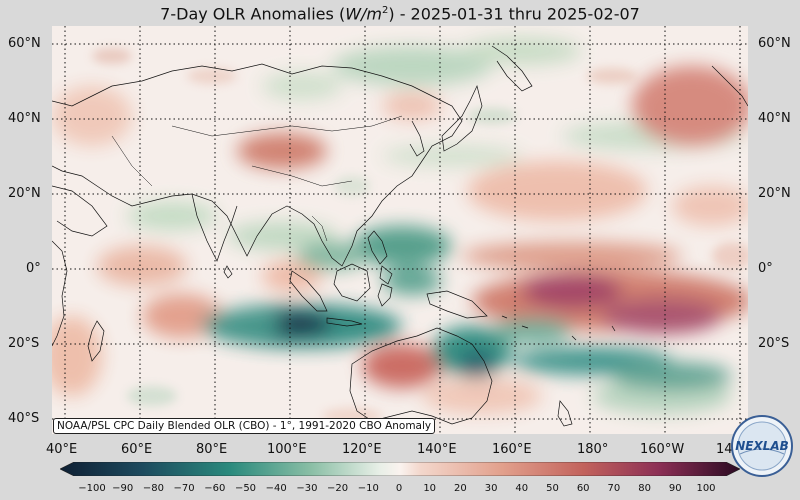 This screenshot has height=500, width=800. What do you see at coordinates (24, 343) in the screenshot?
I see `lat-label-20s-left: 20°S` at bounding box center [24, 343].